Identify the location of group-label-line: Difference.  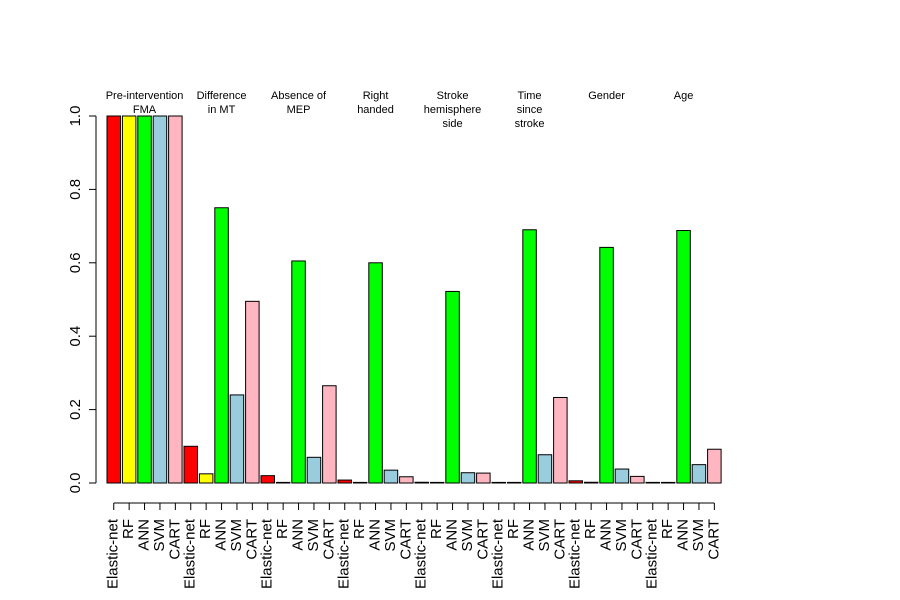
(222, 96).